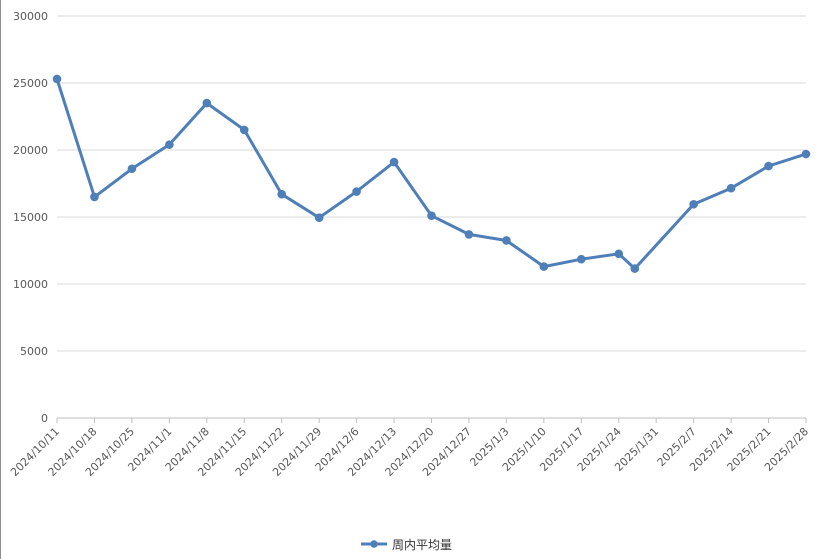 The width and height of the screenshot is (824, 559). What do you see at coordinates (30, 83) in the screenshot?
I see `y-tick-label: 25000` at bounding box center [30, 83].